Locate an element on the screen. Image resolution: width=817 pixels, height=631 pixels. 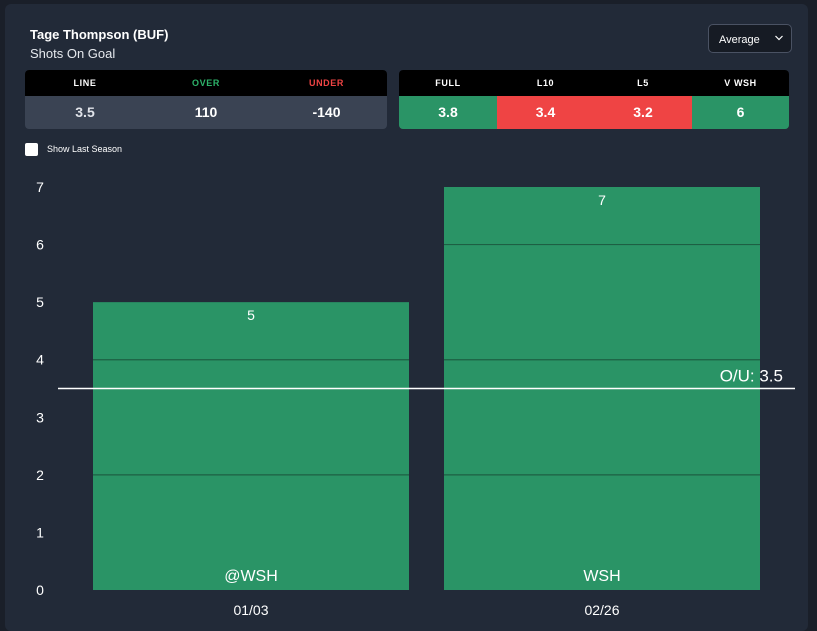
averages-table: FULL L10 L5 V WSH 3.8 3.4 3.2 6 is located at coordinates (594, 99).